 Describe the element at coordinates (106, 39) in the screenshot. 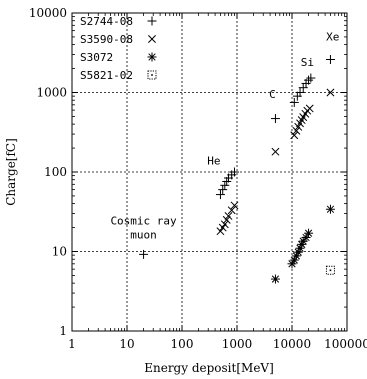

I see `legend-label: S3590-08` at that location.